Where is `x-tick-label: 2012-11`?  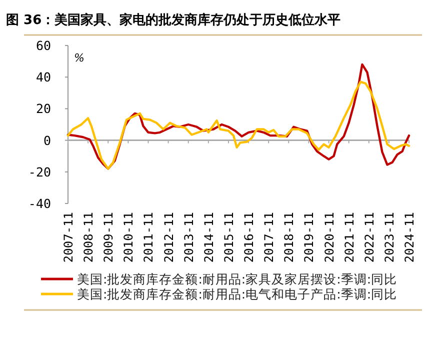
x-tick-label: 2012-11 is located at coordinates (169, 237).